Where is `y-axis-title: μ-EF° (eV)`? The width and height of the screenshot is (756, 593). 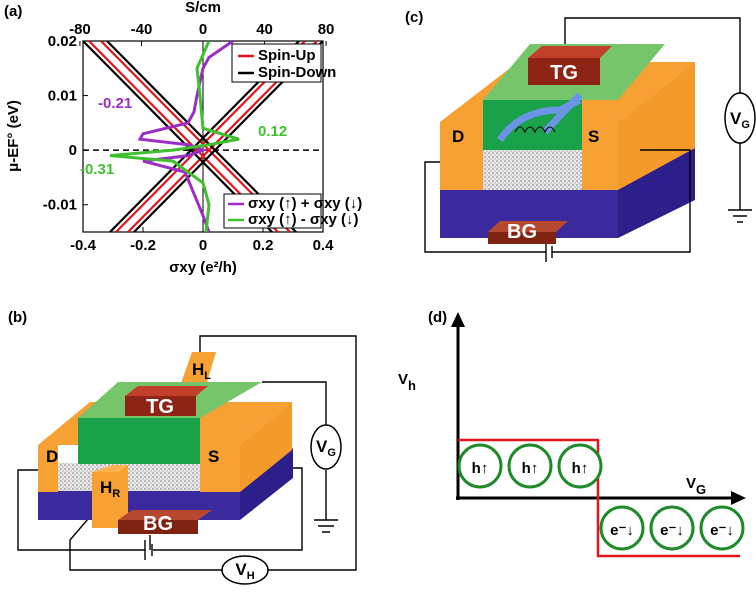
y-axis-title: μ-EF° (eV) is located at coordinates (13, 136).